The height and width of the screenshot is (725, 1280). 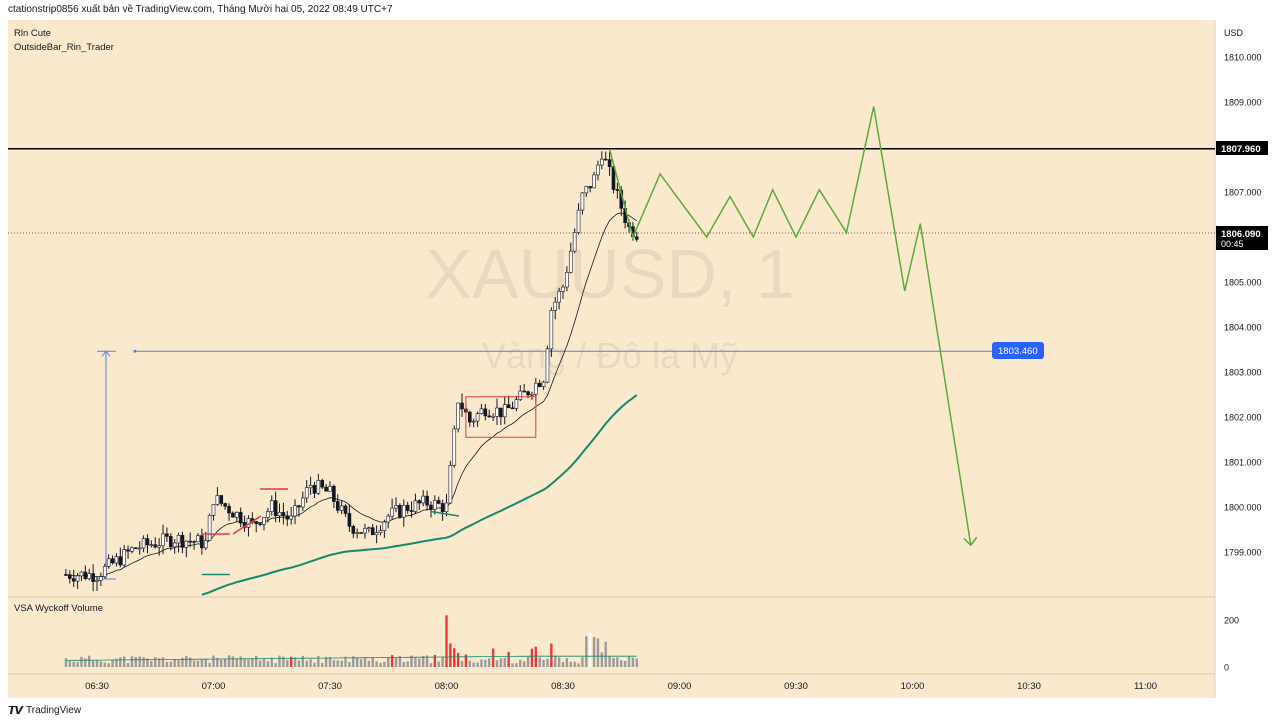 What do you see at coordinates (1243, 328) in the screenshot?
I see `price-tick: 1804.000` at bounding box center [1243, 328].